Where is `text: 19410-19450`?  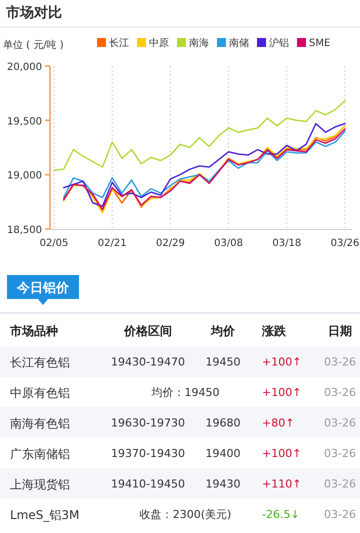
text: 19410-19450 is located at coordinates (148, 484).